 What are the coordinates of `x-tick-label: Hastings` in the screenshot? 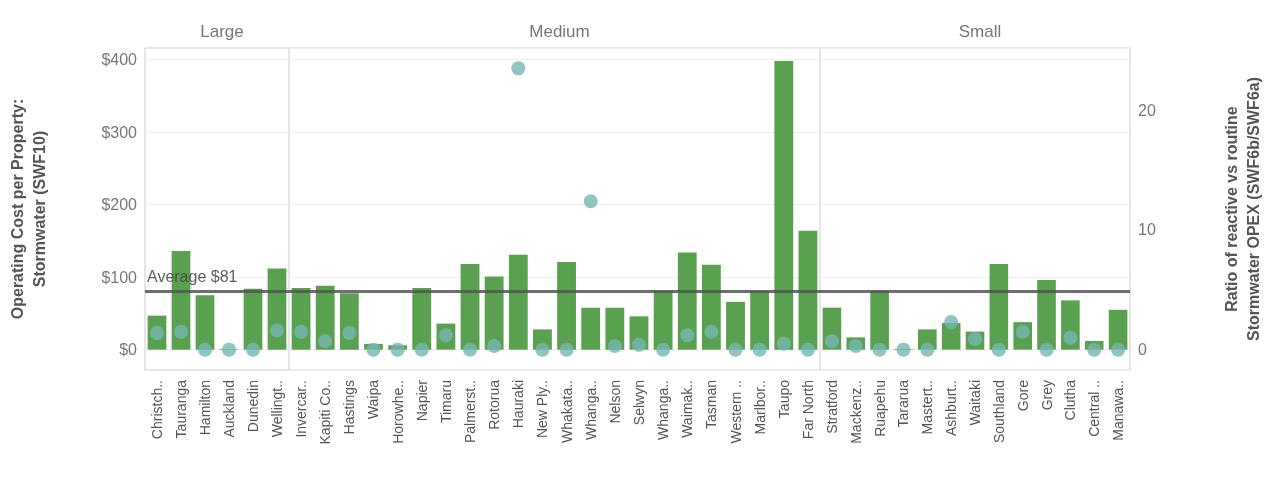 It's located at (349, 407).